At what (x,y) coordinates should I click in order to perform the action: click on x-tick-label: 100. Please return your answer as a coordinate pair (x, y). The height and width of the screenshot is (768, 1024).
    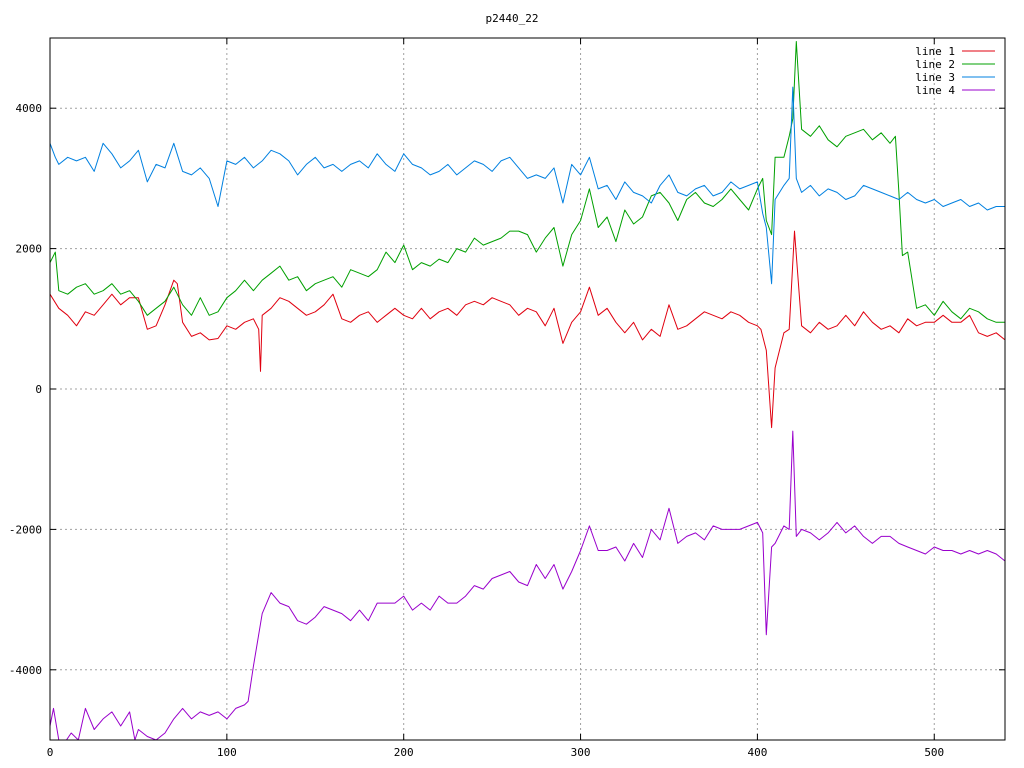
    Looking at the image, I should click on (227, 752).